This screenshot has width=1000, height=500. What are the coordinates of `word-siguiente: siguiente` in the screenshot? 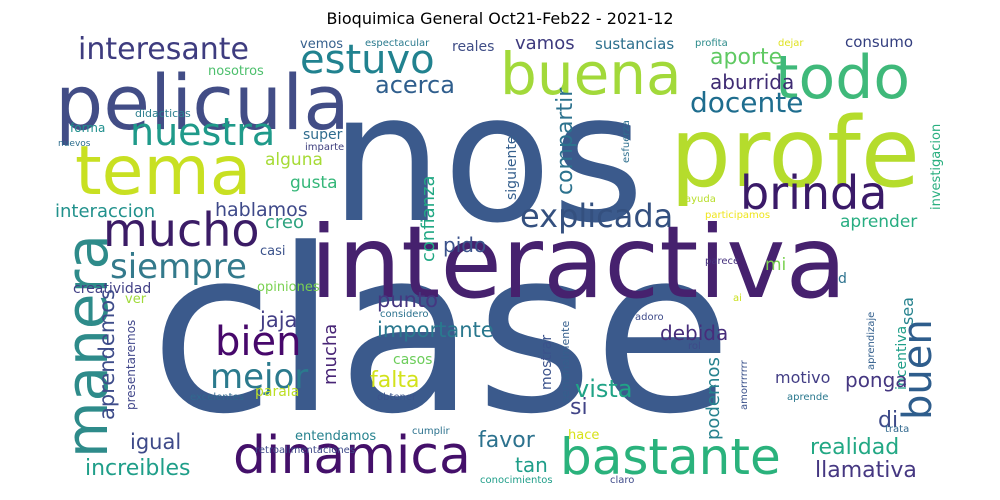 It's located at (512, 167).